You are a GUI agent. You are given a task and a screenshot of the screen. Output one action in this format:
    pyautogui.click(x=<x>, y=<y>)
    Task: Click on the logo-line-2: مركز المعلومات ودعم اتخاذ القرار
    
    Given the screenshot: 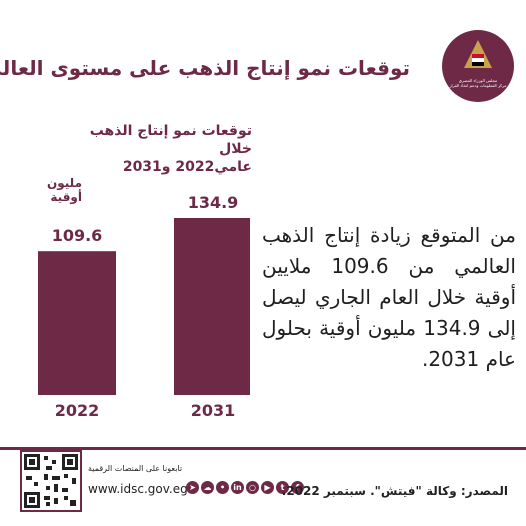 What is the action you would take?
    pyautogui.click(x=478, y=85)
    